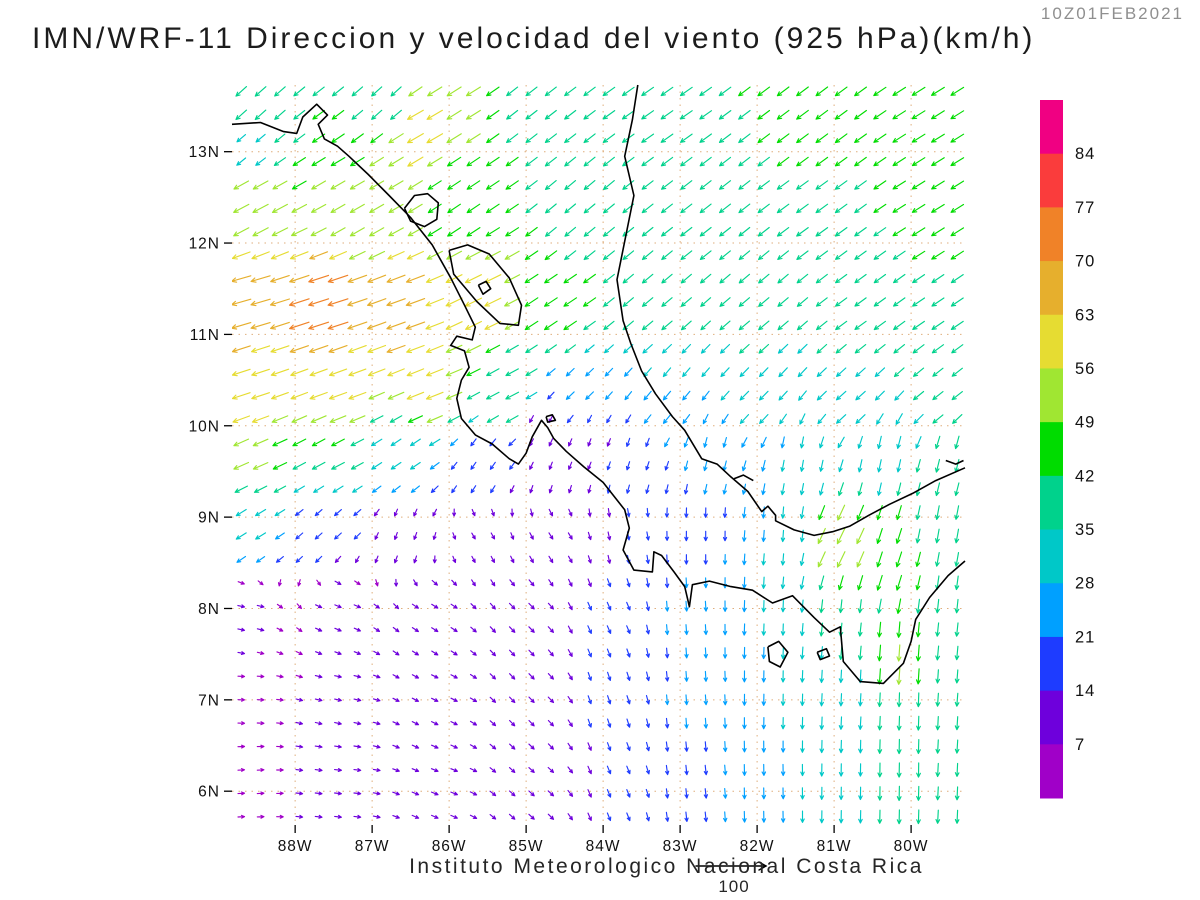 The width and height of the screenshot is (1200, 900). Describe the element at coordinates (372, 846) in the screenshot. I see `lon-label: 87W` at that location.